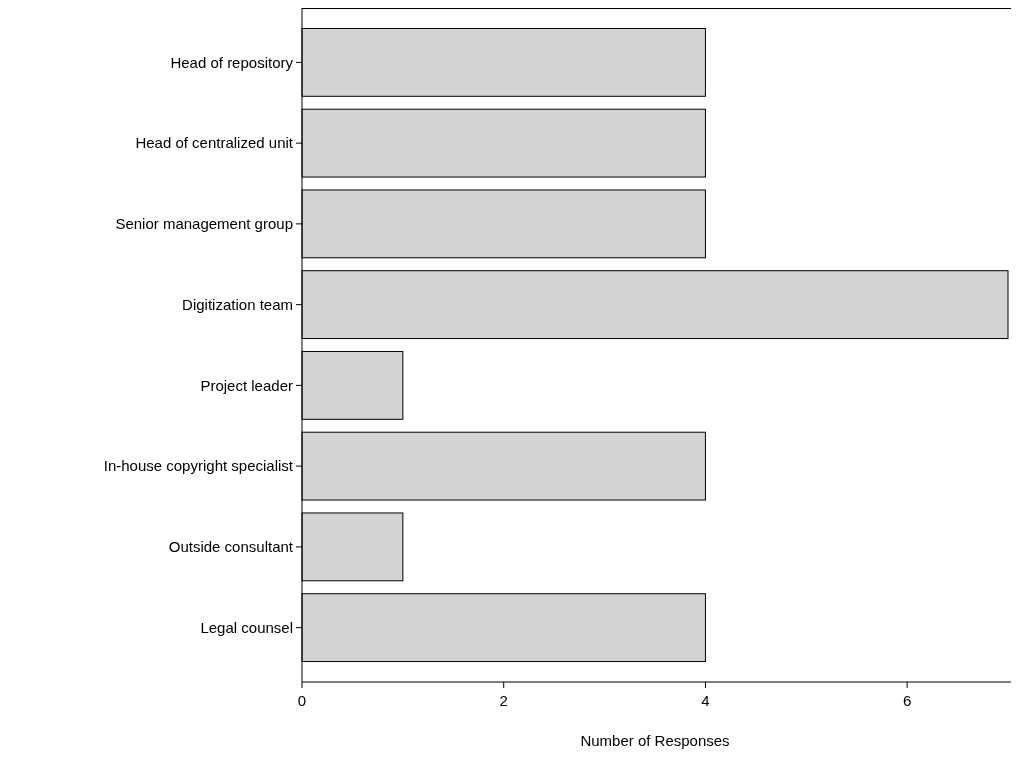 This screenshot has width=1019, height=761. I want to click on x-tick-label: 6, so click(907, 700).